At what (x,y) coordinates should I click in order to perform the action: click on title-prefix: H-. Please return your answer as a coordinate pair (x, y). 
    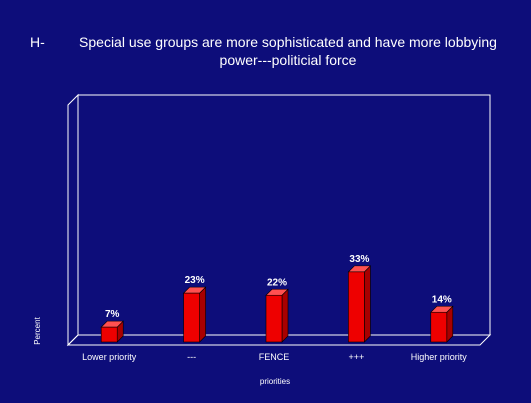
    Looking at the image, I should click on (37, 42).